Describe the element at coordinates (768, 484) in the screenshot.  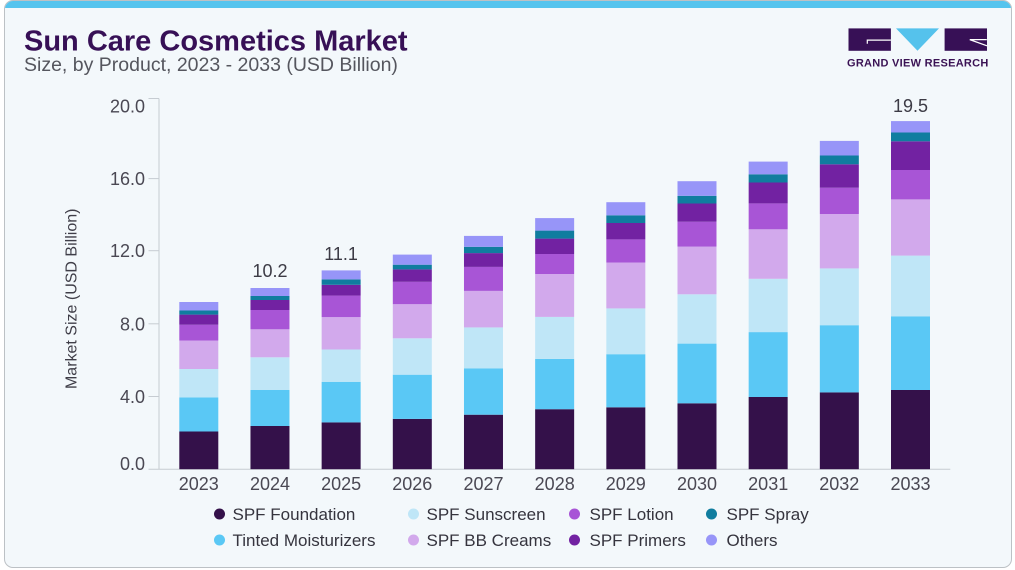
I see `svg-text: 2031` at that location.